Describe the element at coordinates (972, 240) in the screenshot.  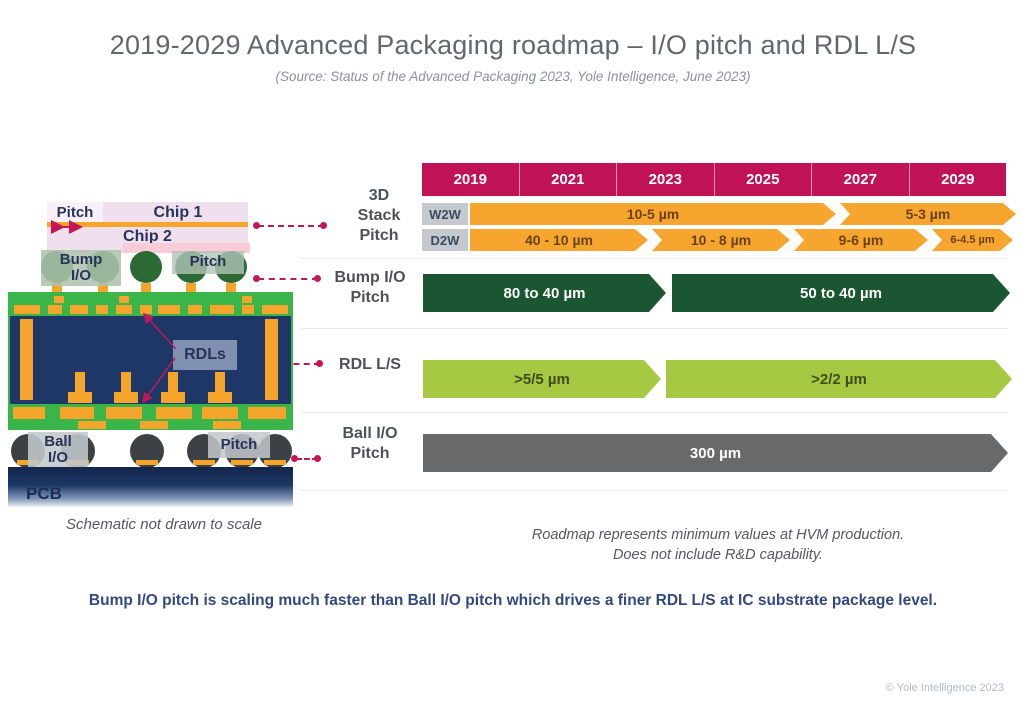
I see `d2w-segment-4: 6-4.5 µm` at that location.